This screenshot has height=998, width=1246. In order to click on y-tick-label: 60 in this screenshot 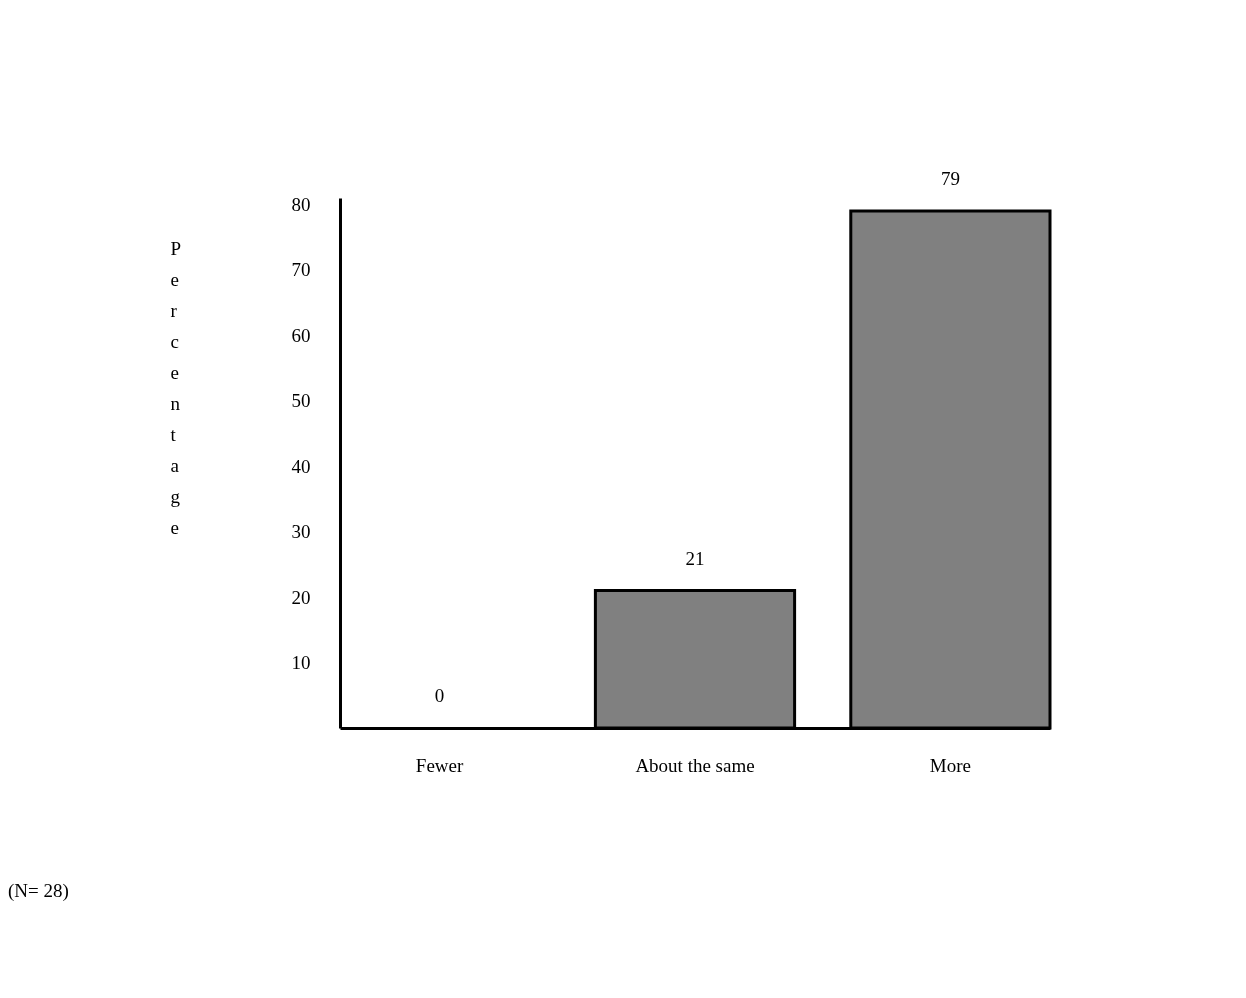, I will do `click(301, 335)`.